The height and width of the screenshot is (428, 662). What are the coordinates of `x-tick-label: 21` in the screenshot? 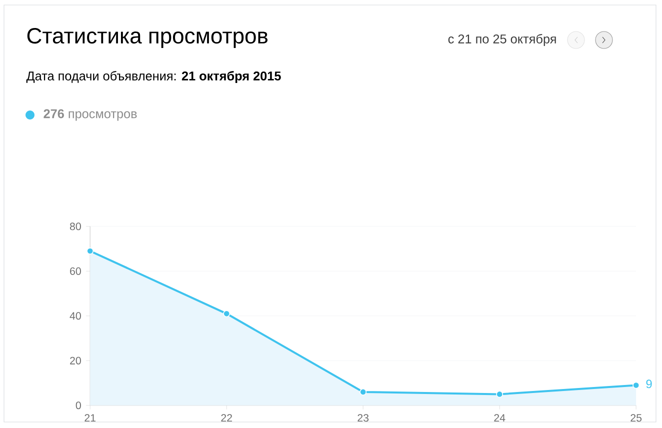 It's located at (90, 418).